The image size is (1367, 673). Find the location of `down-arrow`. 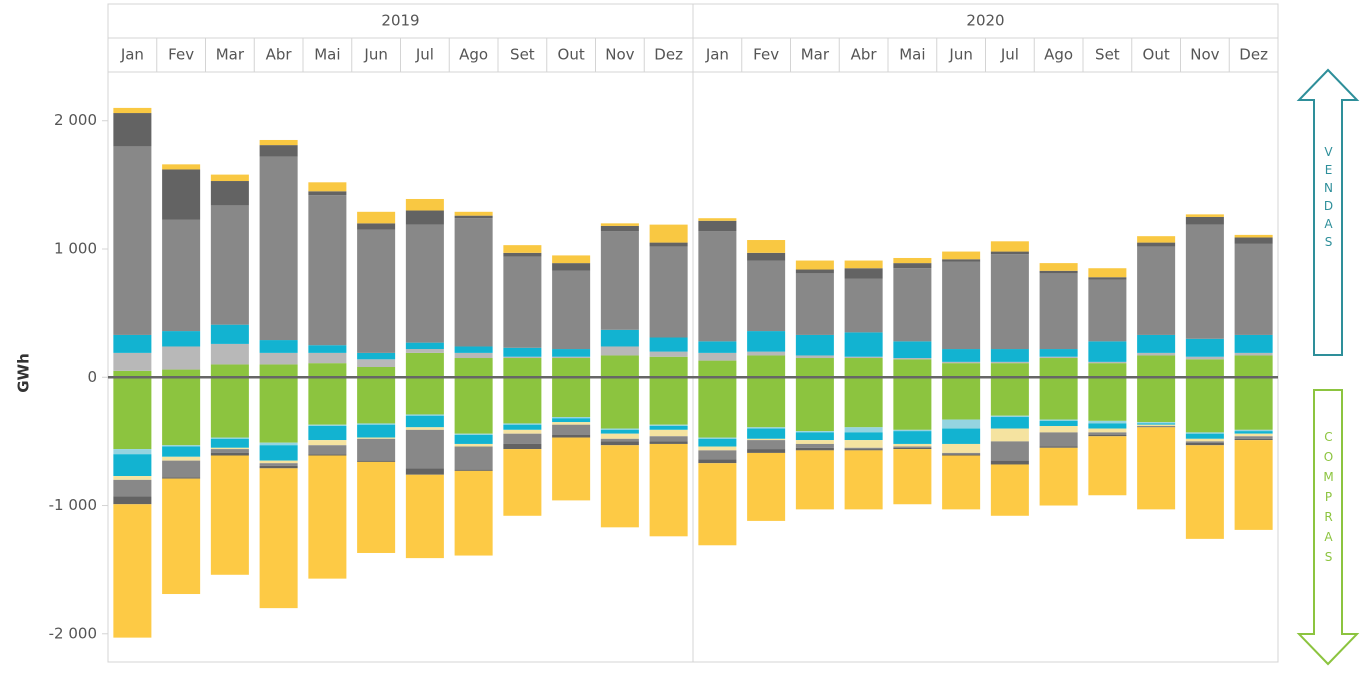

down-arrow is located at coordinates (1328, 527).